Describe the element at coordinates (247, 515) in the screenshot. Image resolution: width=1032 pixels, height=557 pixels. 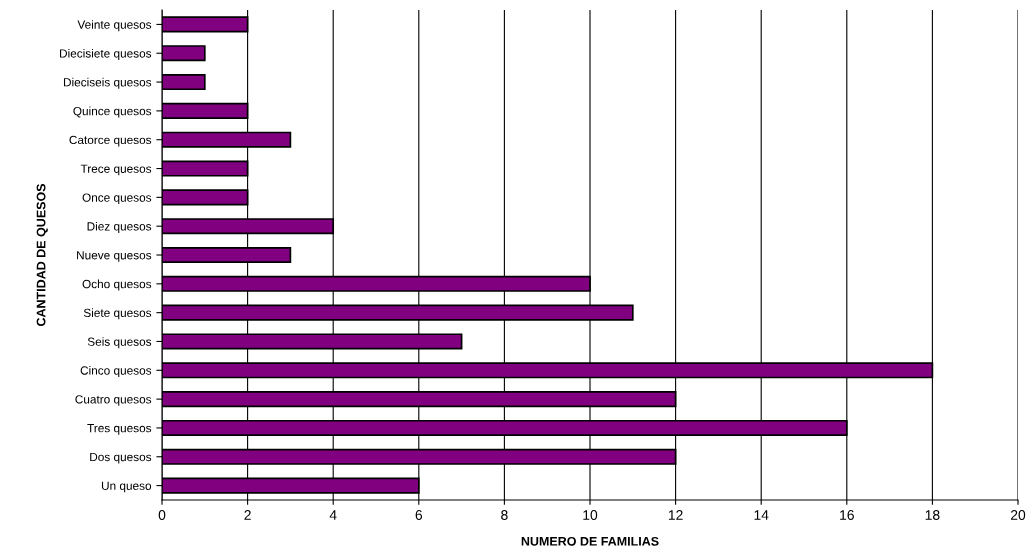
I see `x-tick-label: 2` at that location.